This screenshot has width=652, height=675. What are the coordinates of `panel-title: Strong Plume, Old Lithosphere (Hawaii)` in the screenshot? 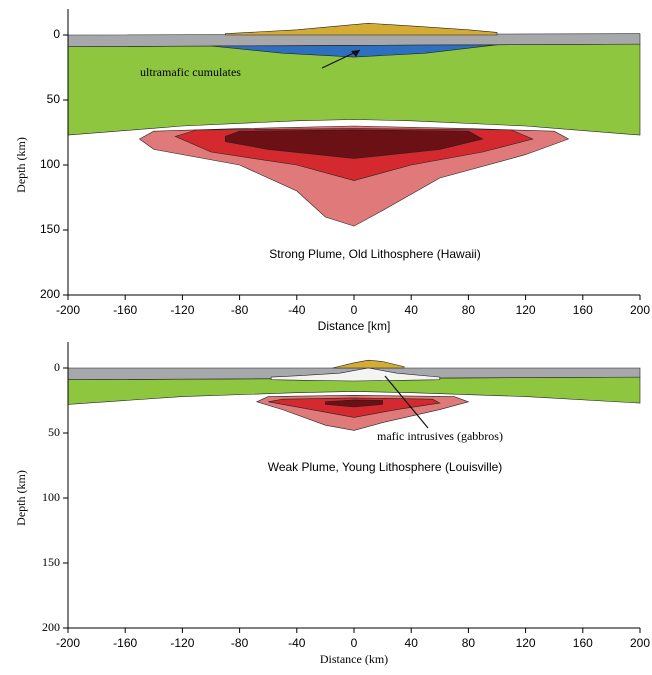 It's located at (374, 254).